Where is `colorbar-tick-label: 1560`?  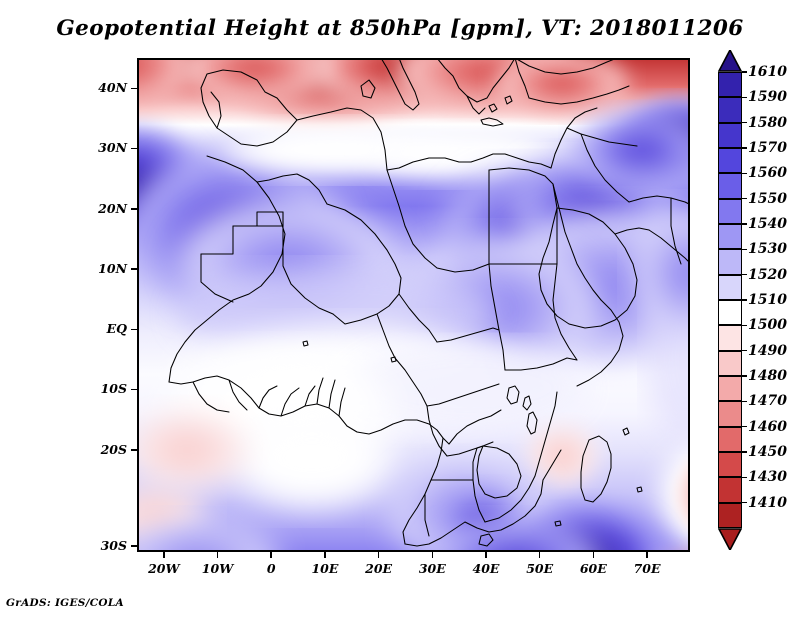 colorbar-tick-label: 1560 is located at coordinates (767, 173).